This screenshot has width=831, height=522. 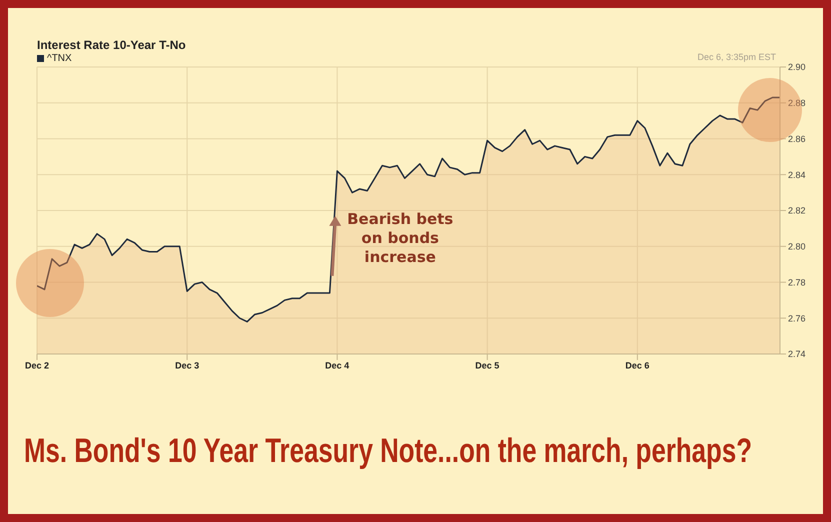 What do you see at coordinates (797, 247) in the screenshot?
I see `y-tick-label: 2.80` at bounding box center [797, 247].